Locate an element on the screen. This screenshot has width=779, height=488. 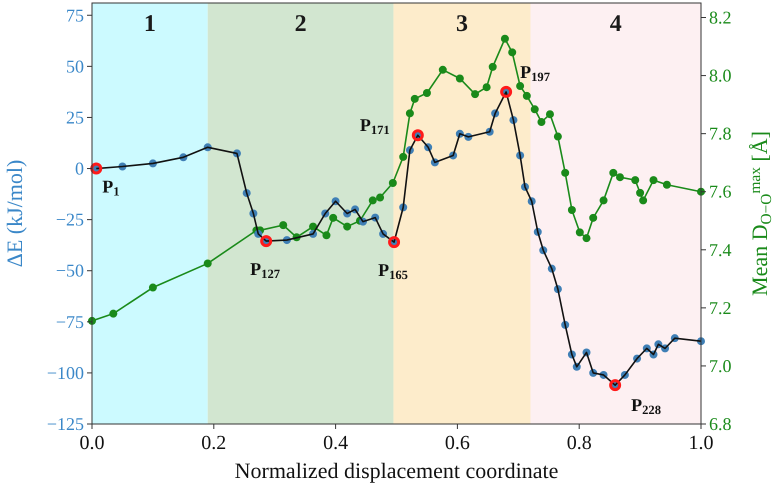
annotation: P$_{228}$ is located at coordinates (646, 406).